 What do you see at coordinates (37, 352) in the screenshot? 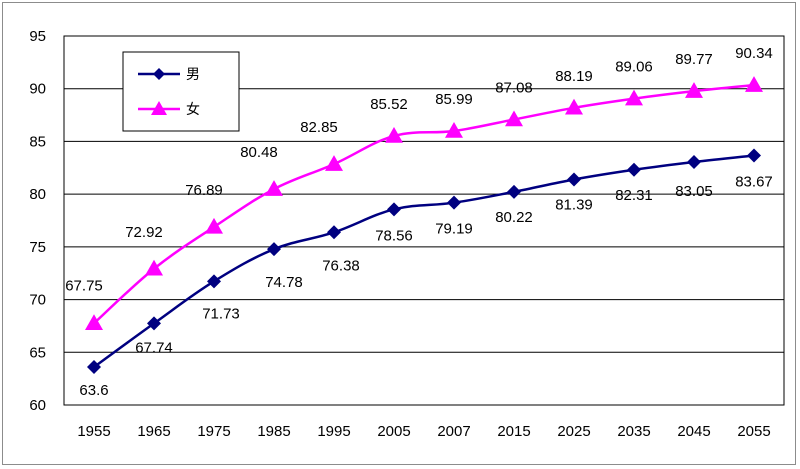
I see `y-tick-label: 65` at bounding box center [37, 352].